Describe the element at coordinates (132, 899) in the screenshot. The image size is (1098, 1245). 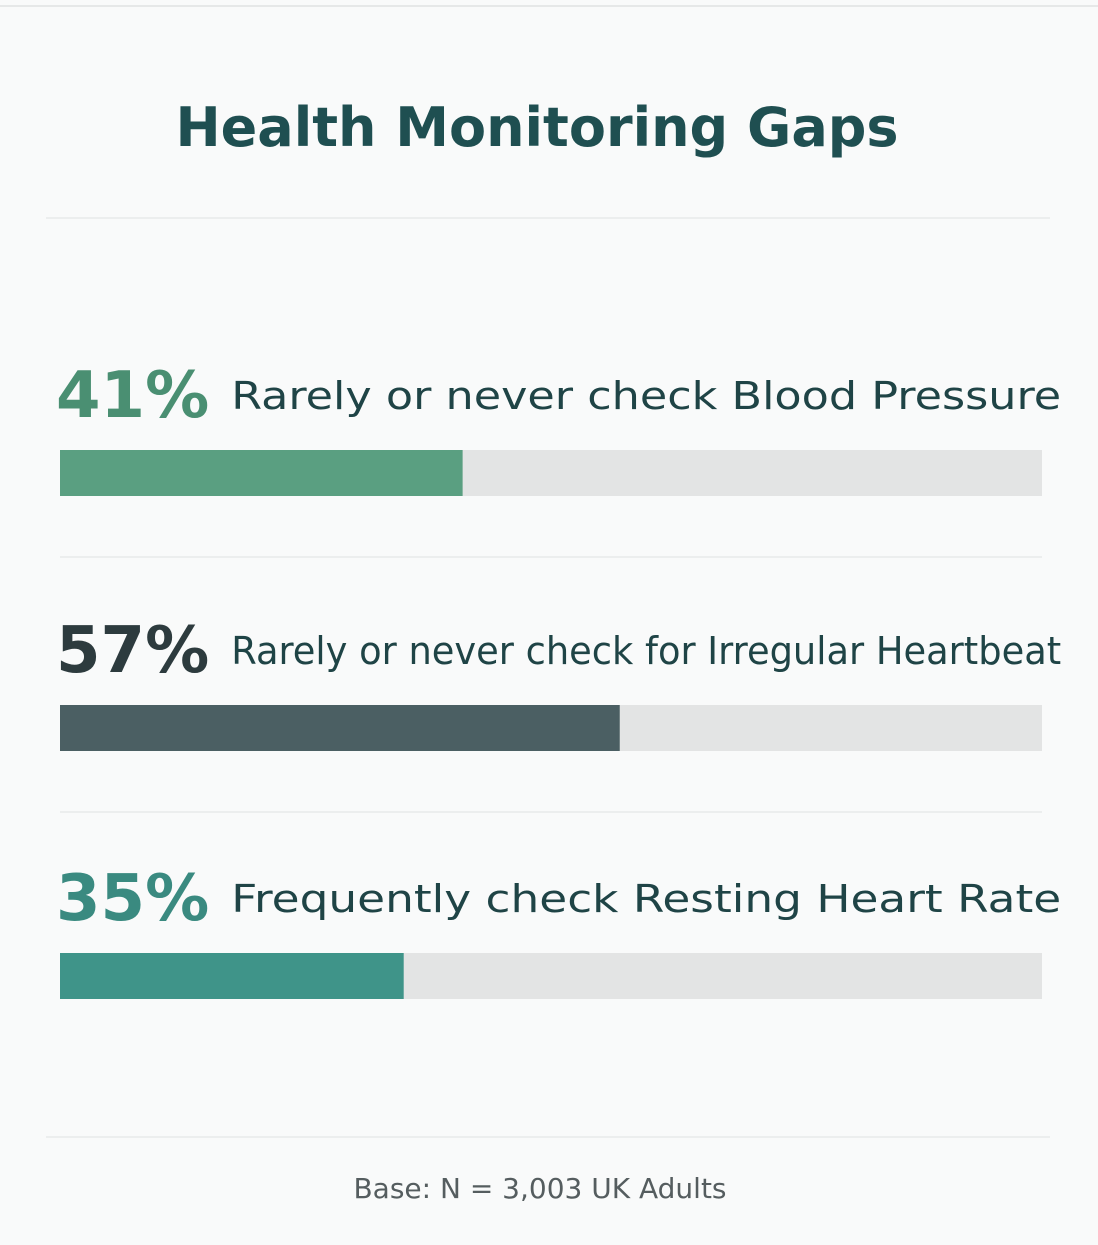
I see `value-label: 35%` at that location.